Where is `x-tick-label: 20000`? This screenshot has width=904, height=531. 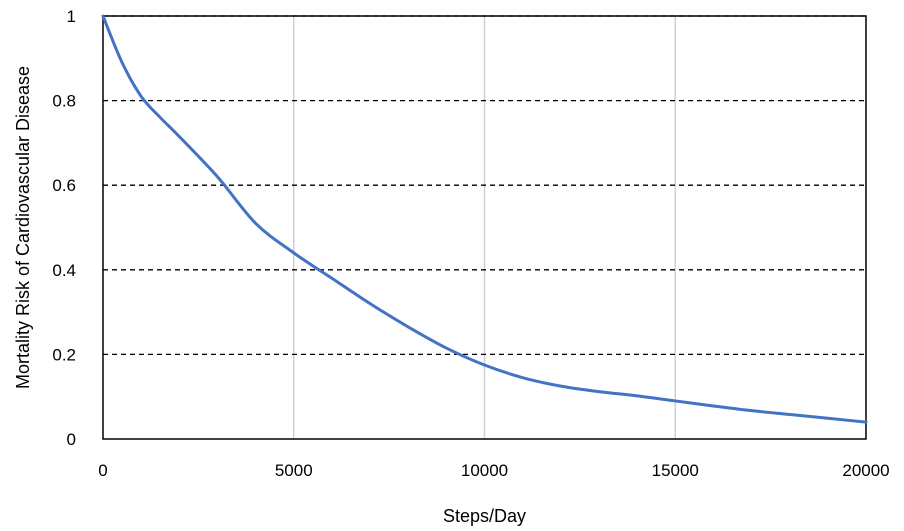 x-tick-label: 20000 is located at coordinates (865, 470).